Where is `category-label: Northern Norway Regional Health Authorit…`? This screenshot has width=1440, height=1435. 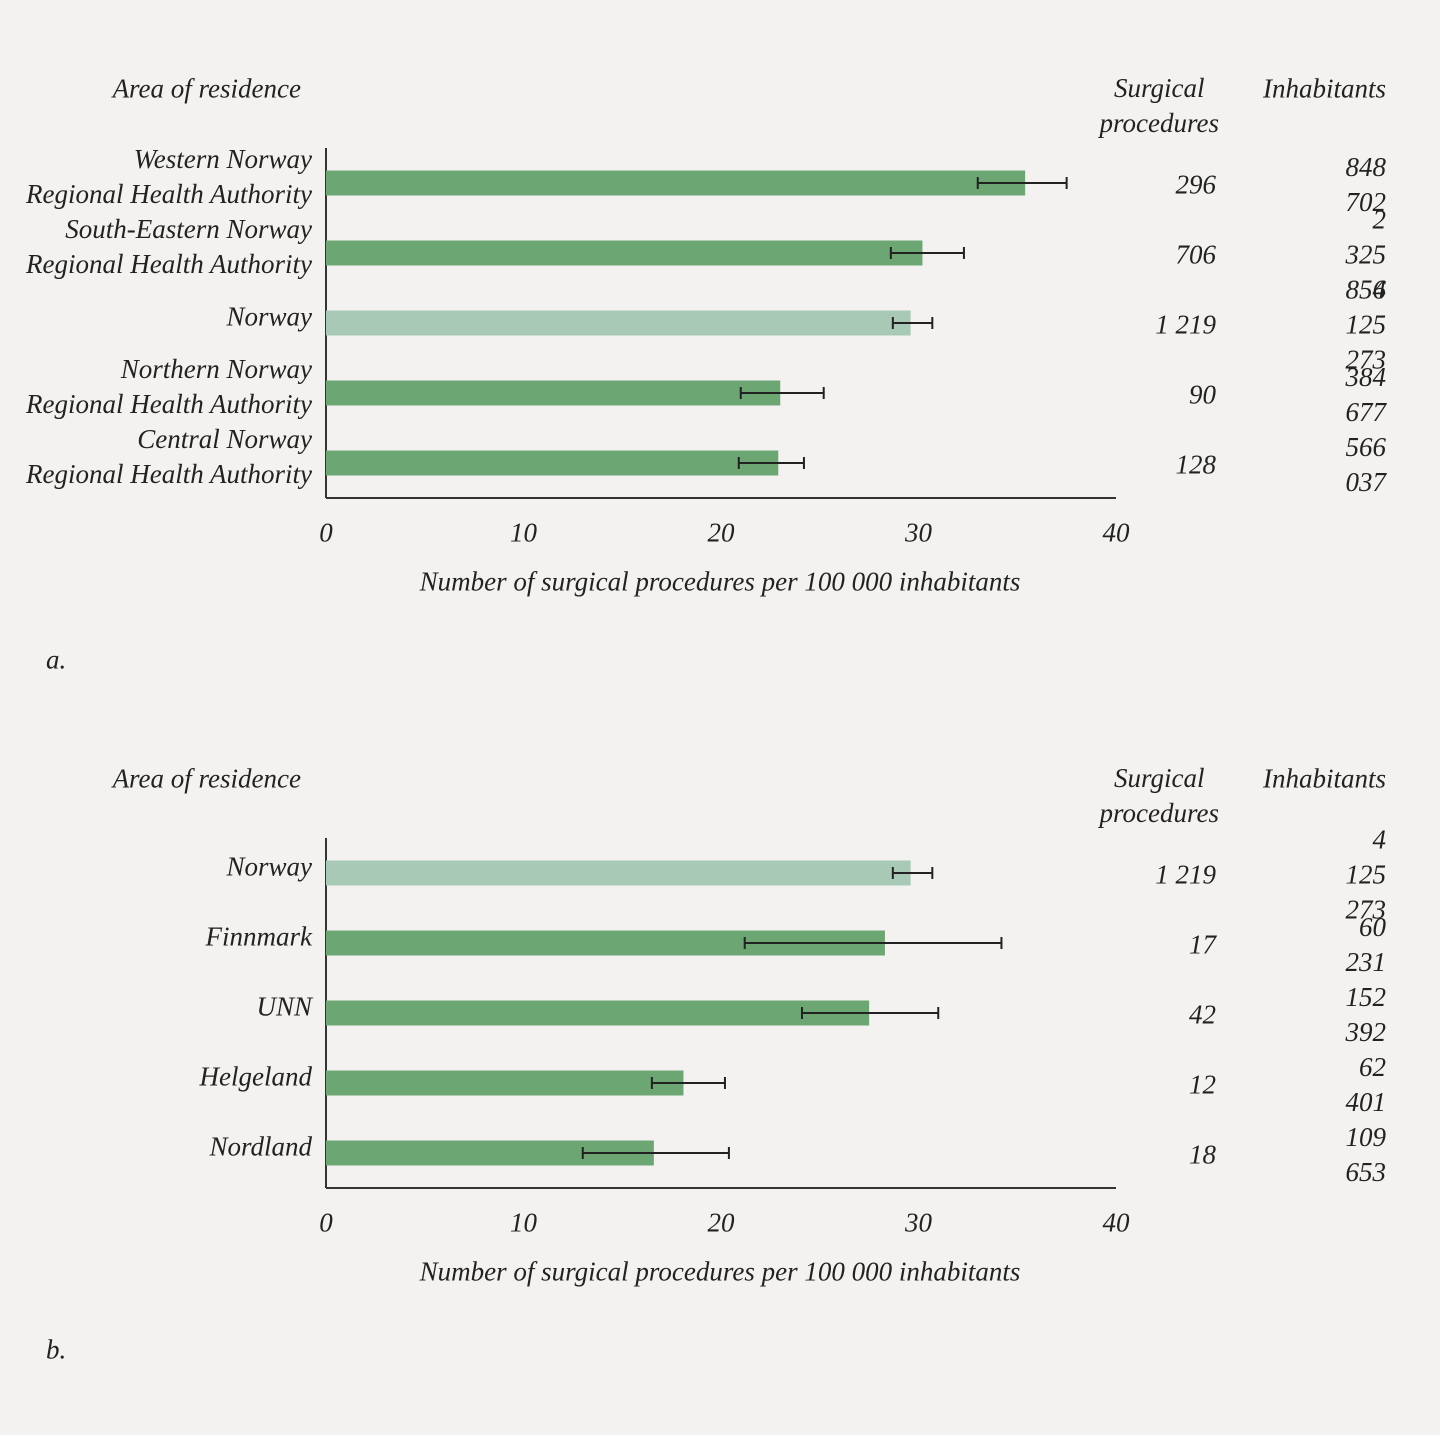
category-label: Northern Norway Regional Health Authorit… is located at coordinates (169, 386).